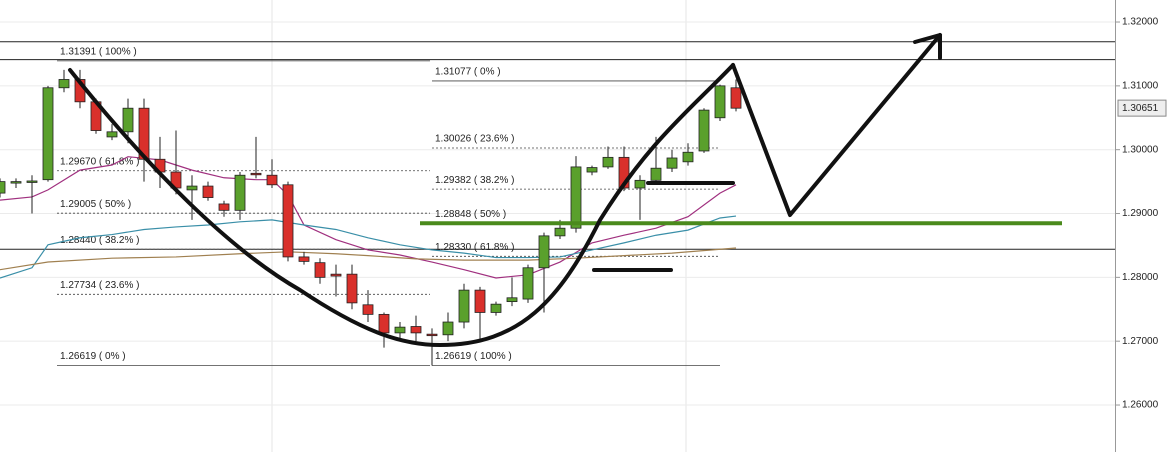 This screenshot has height=452, width=1168. I want to click on arrow-path, so click(836, 125).